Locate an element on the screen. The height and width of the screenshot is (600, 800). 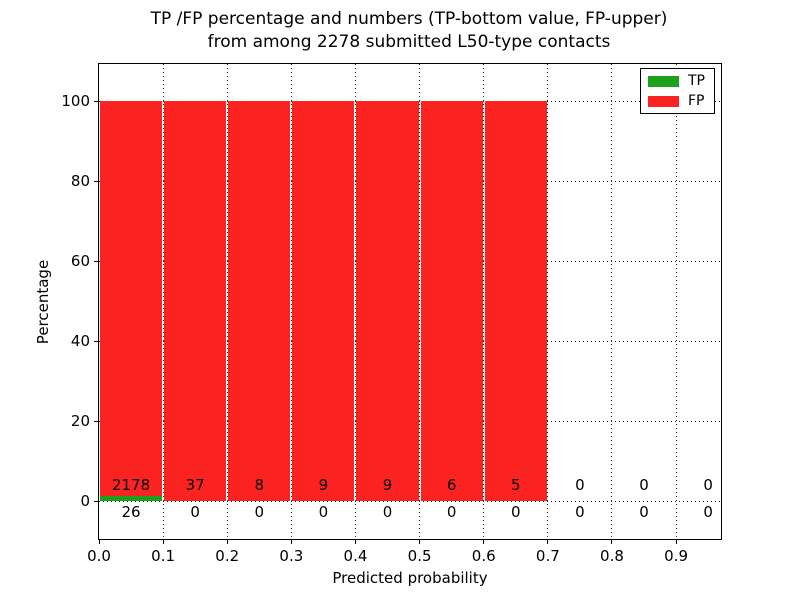
y-tick-label: 0 is located at coordinates (85, 501).